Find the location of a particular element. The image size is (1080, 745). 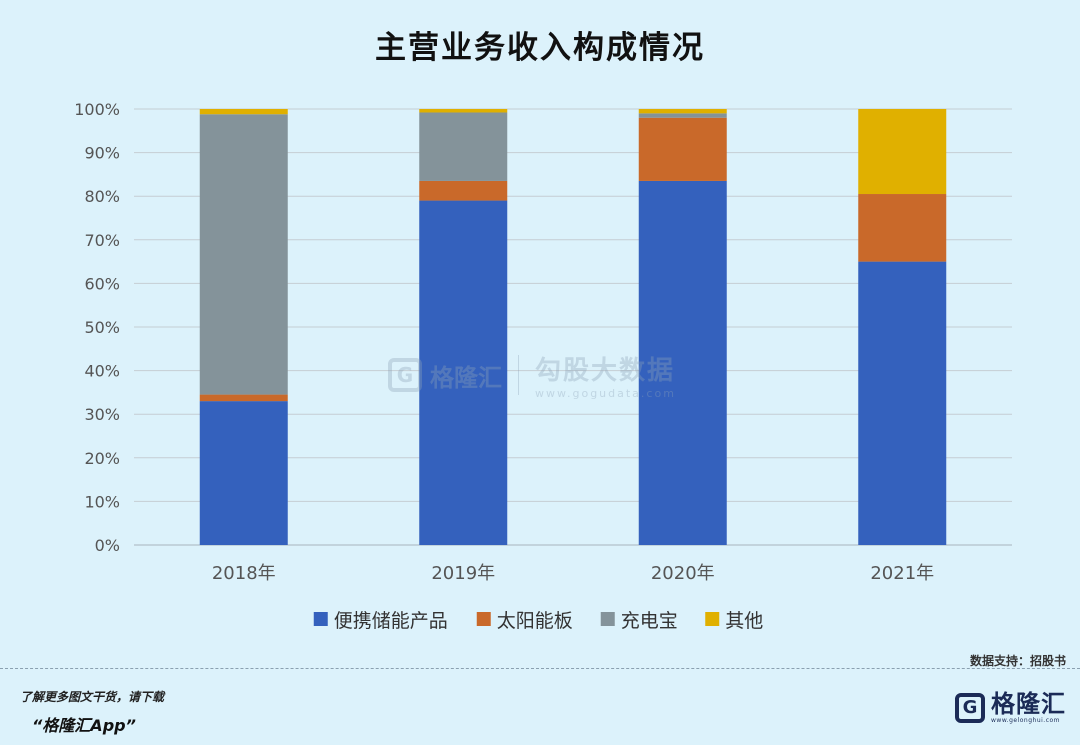

y-axis-ticks: 0% 10% 20% 30% 40% 50% 60% 70% 80% 90% 100% is located at coordinates (97, 327).